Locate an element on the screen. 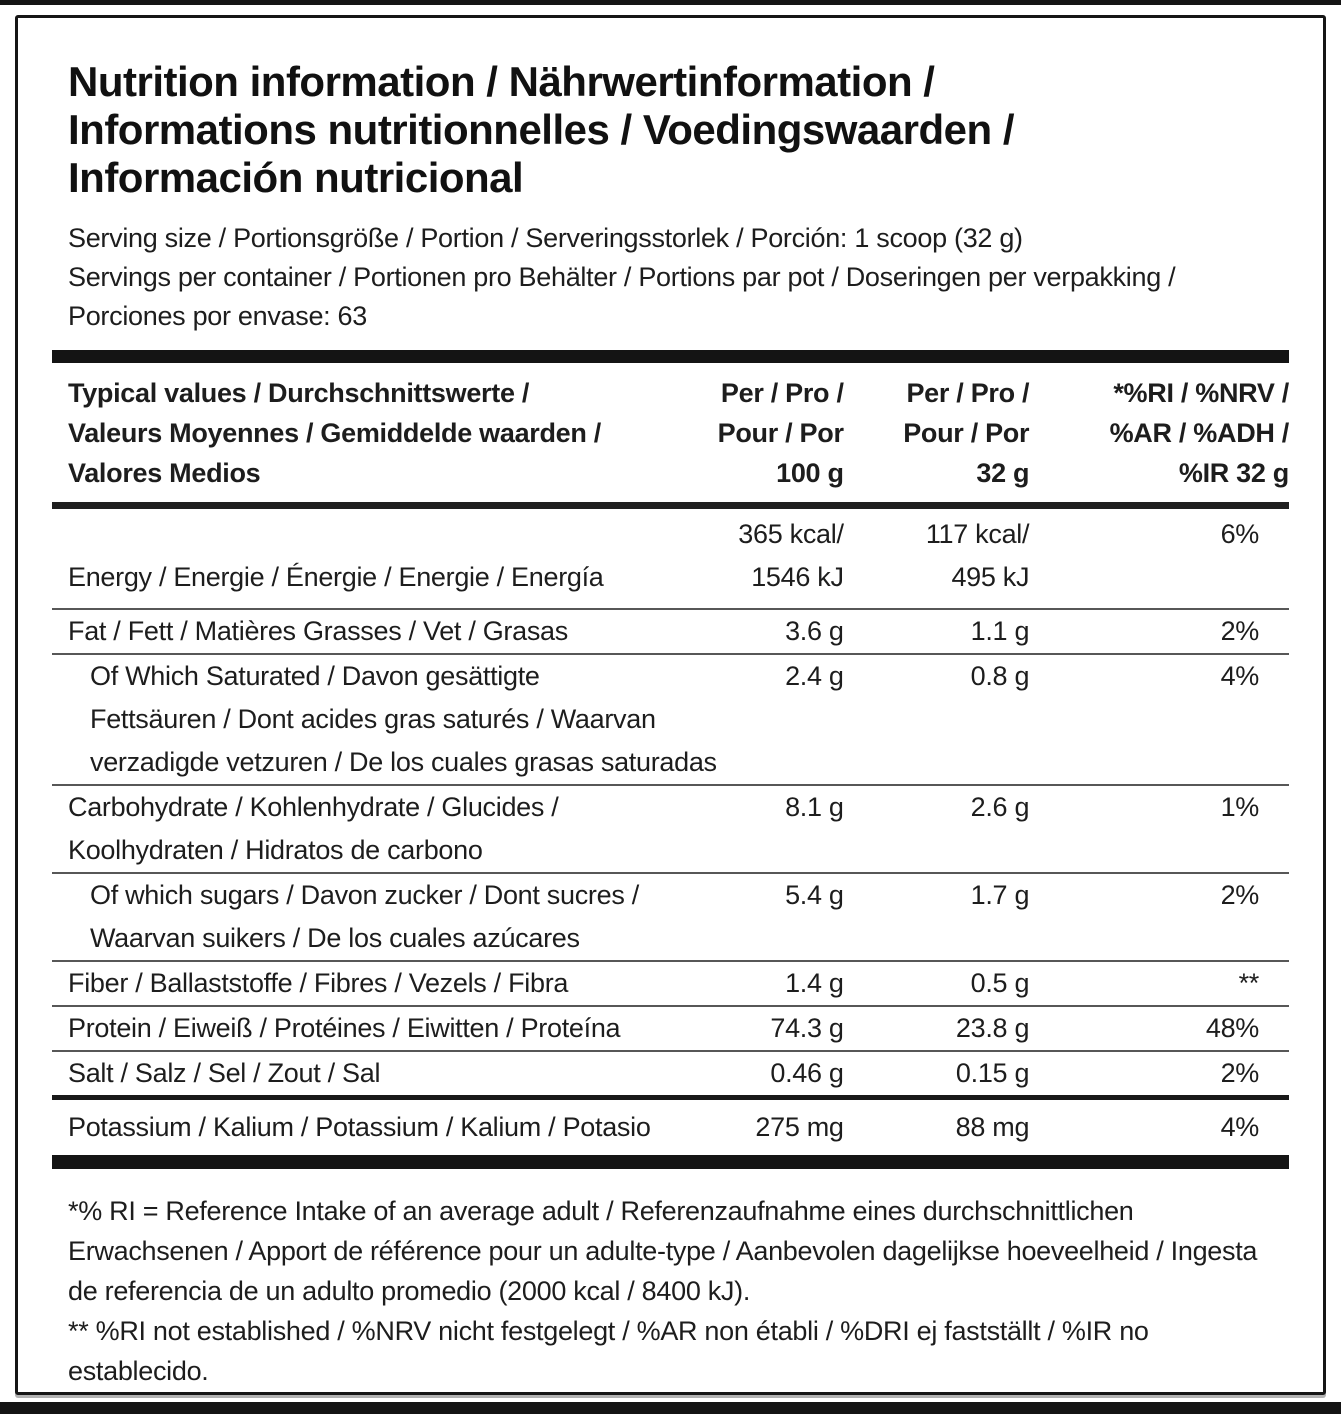  header-typical-values-line-2: Valeurs Moyennes / Gemiddelde waarden / is located at coordinates (334, 433).